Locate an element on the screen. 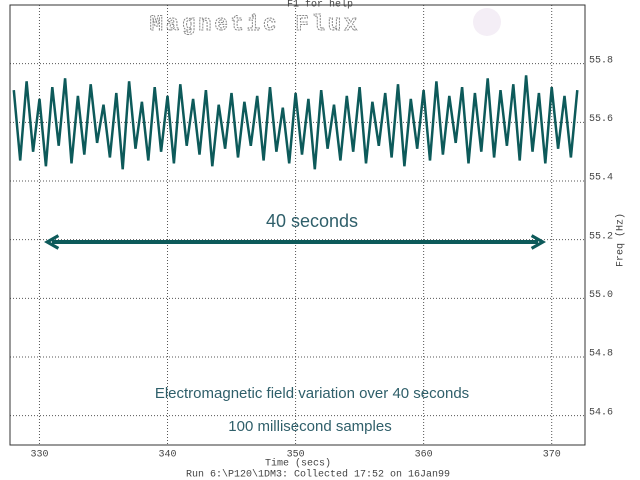 Image resolution: width=640 pixels, height=480 pixels. x-tick-label: 360 is located at coordinates (424, 455).